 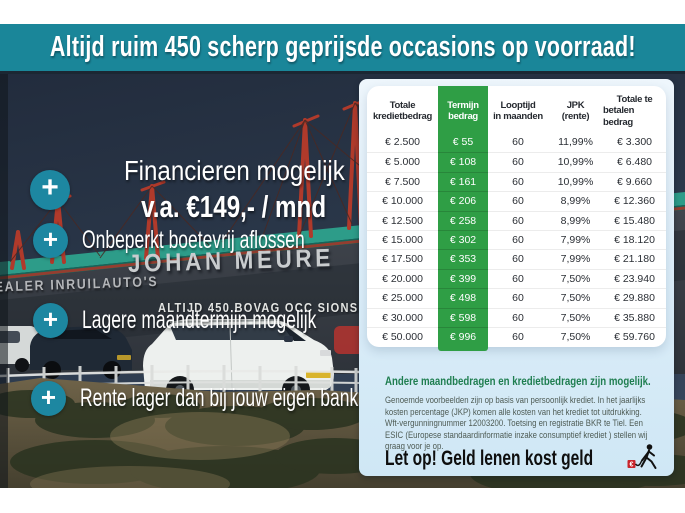 I want to click on table-cell: € 23.940, so click(x=634, y=278).